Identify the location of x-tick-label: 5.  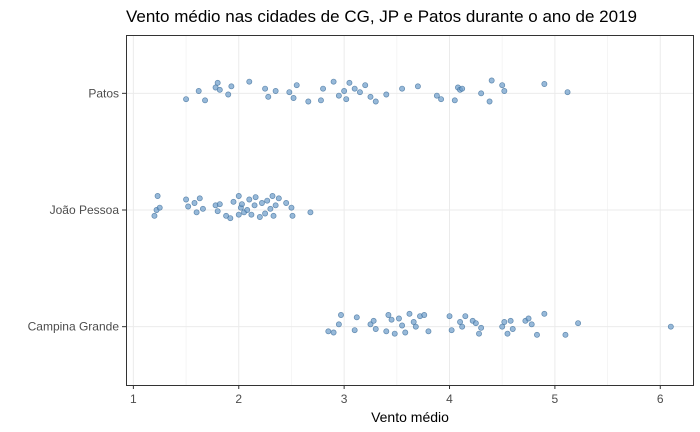
(555, 399).